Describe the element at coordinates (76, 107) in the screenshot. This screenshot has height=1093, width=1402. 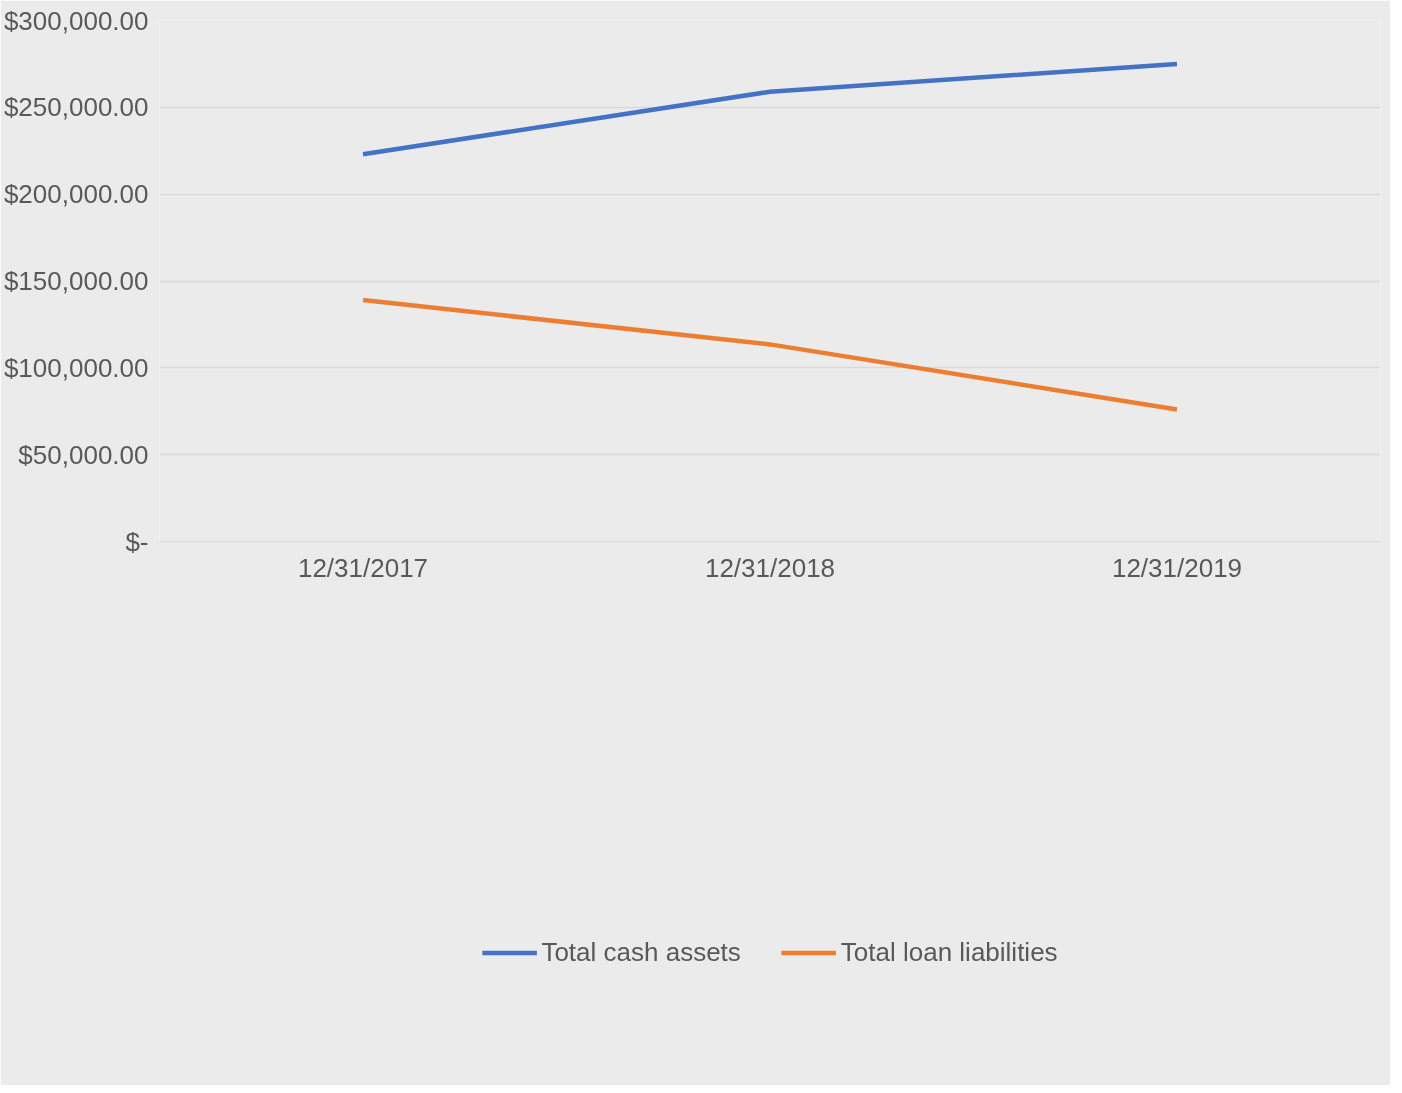
I see `y-tick-label: $250,000.00` at that location.